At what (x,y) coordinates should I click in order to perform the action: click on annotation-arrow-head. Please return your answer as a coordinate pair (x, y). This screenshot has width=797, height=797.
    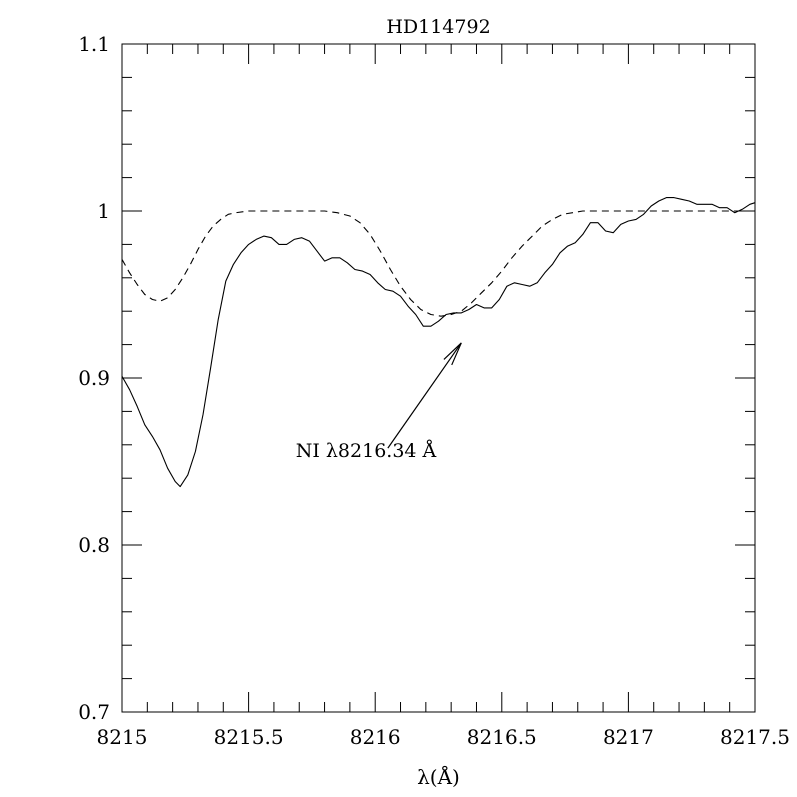
    Looking at the image, I should click on (452, 354).